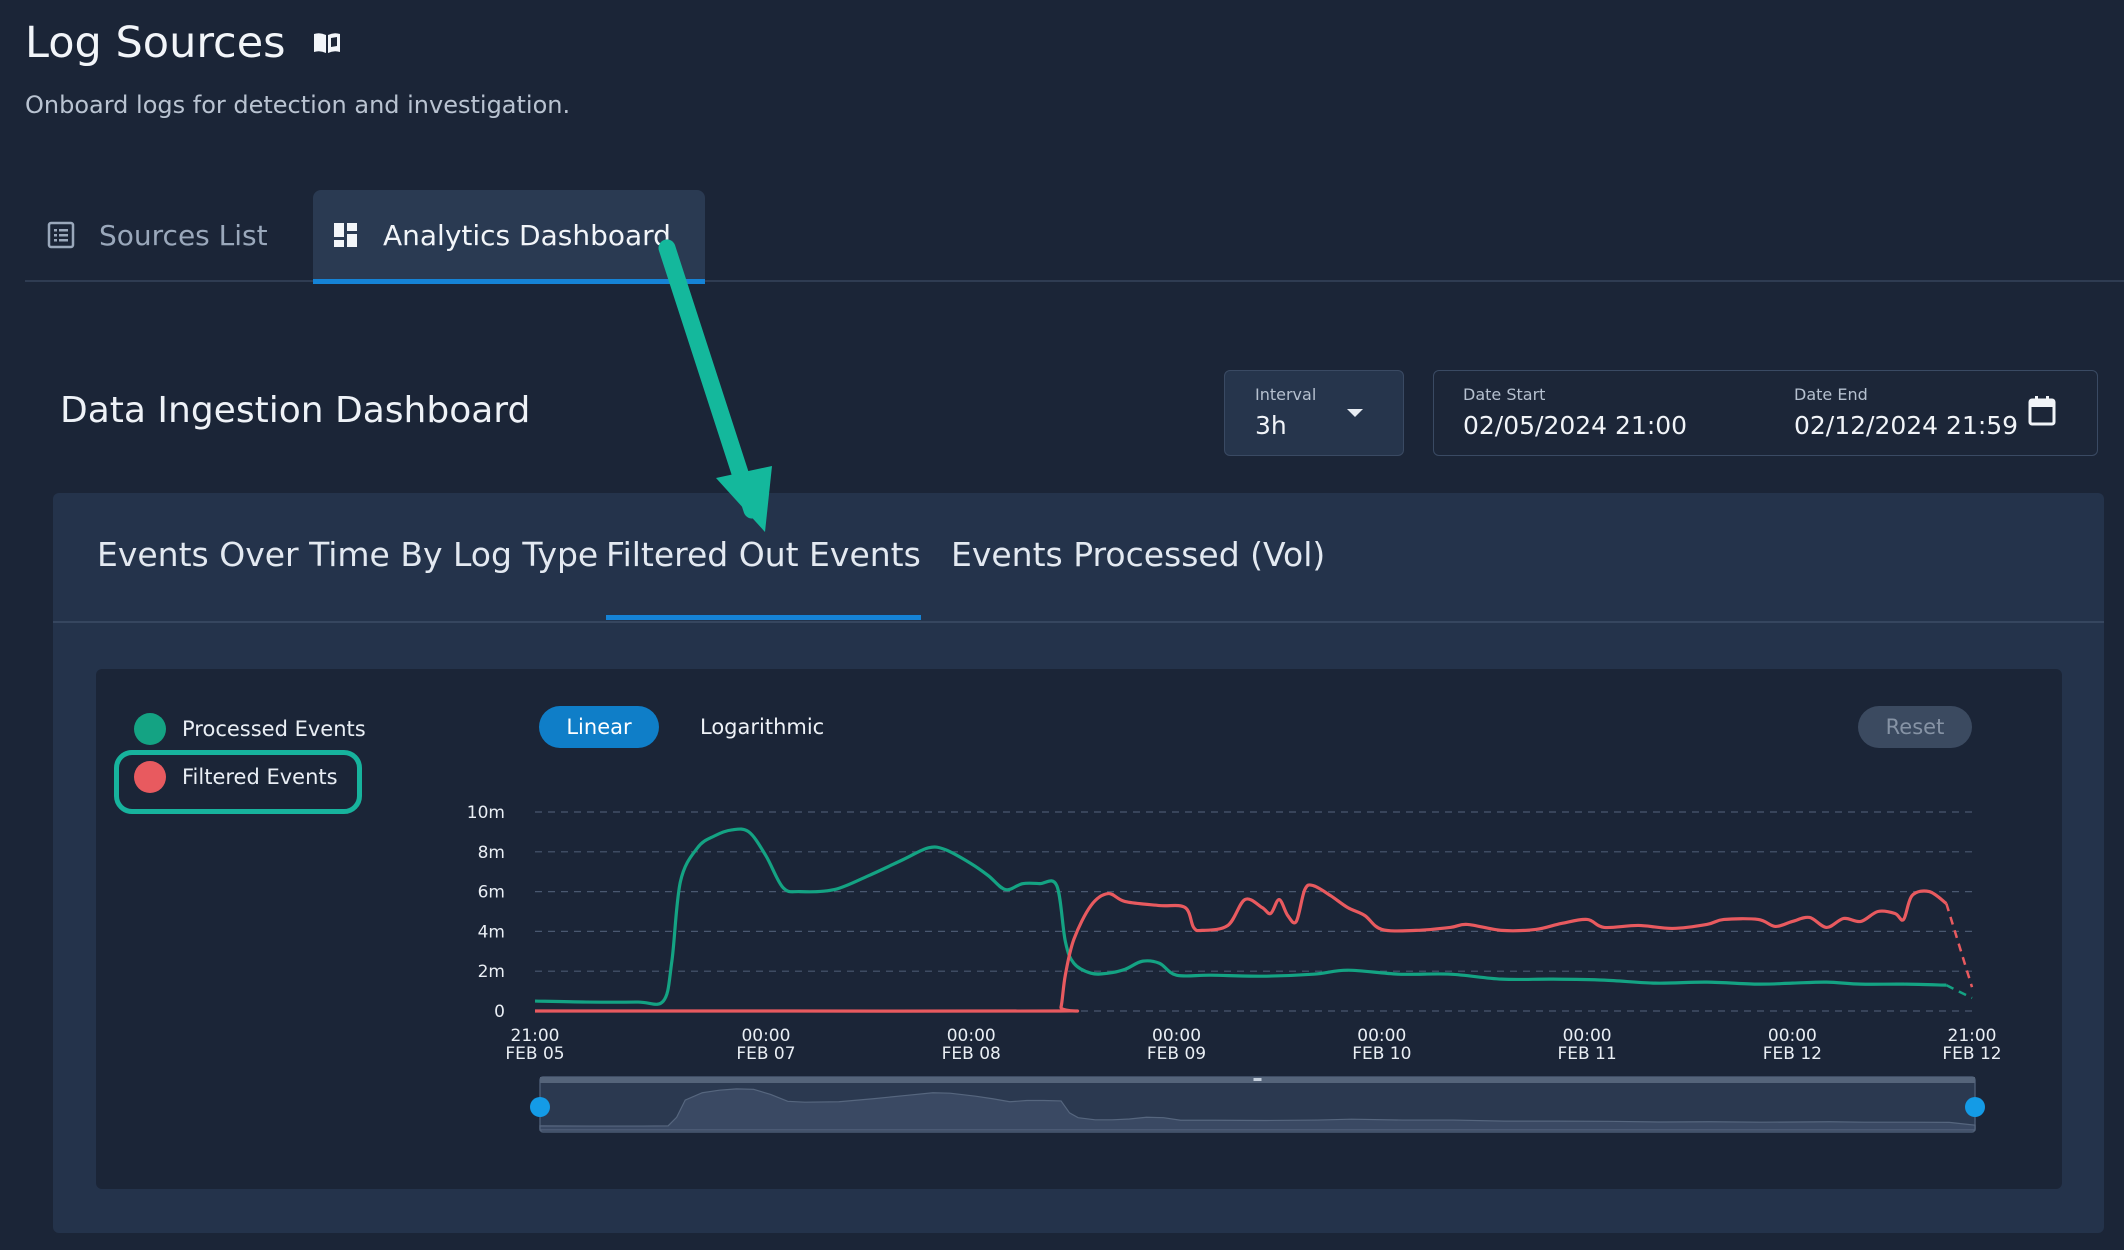 Image resolution: width=2124 pixels, height=1250 pixels. What do you see at coordinates (1959, 945) in the screenshot?
I see `series-filtered-events-tail` at bounding box center [1959, 945].